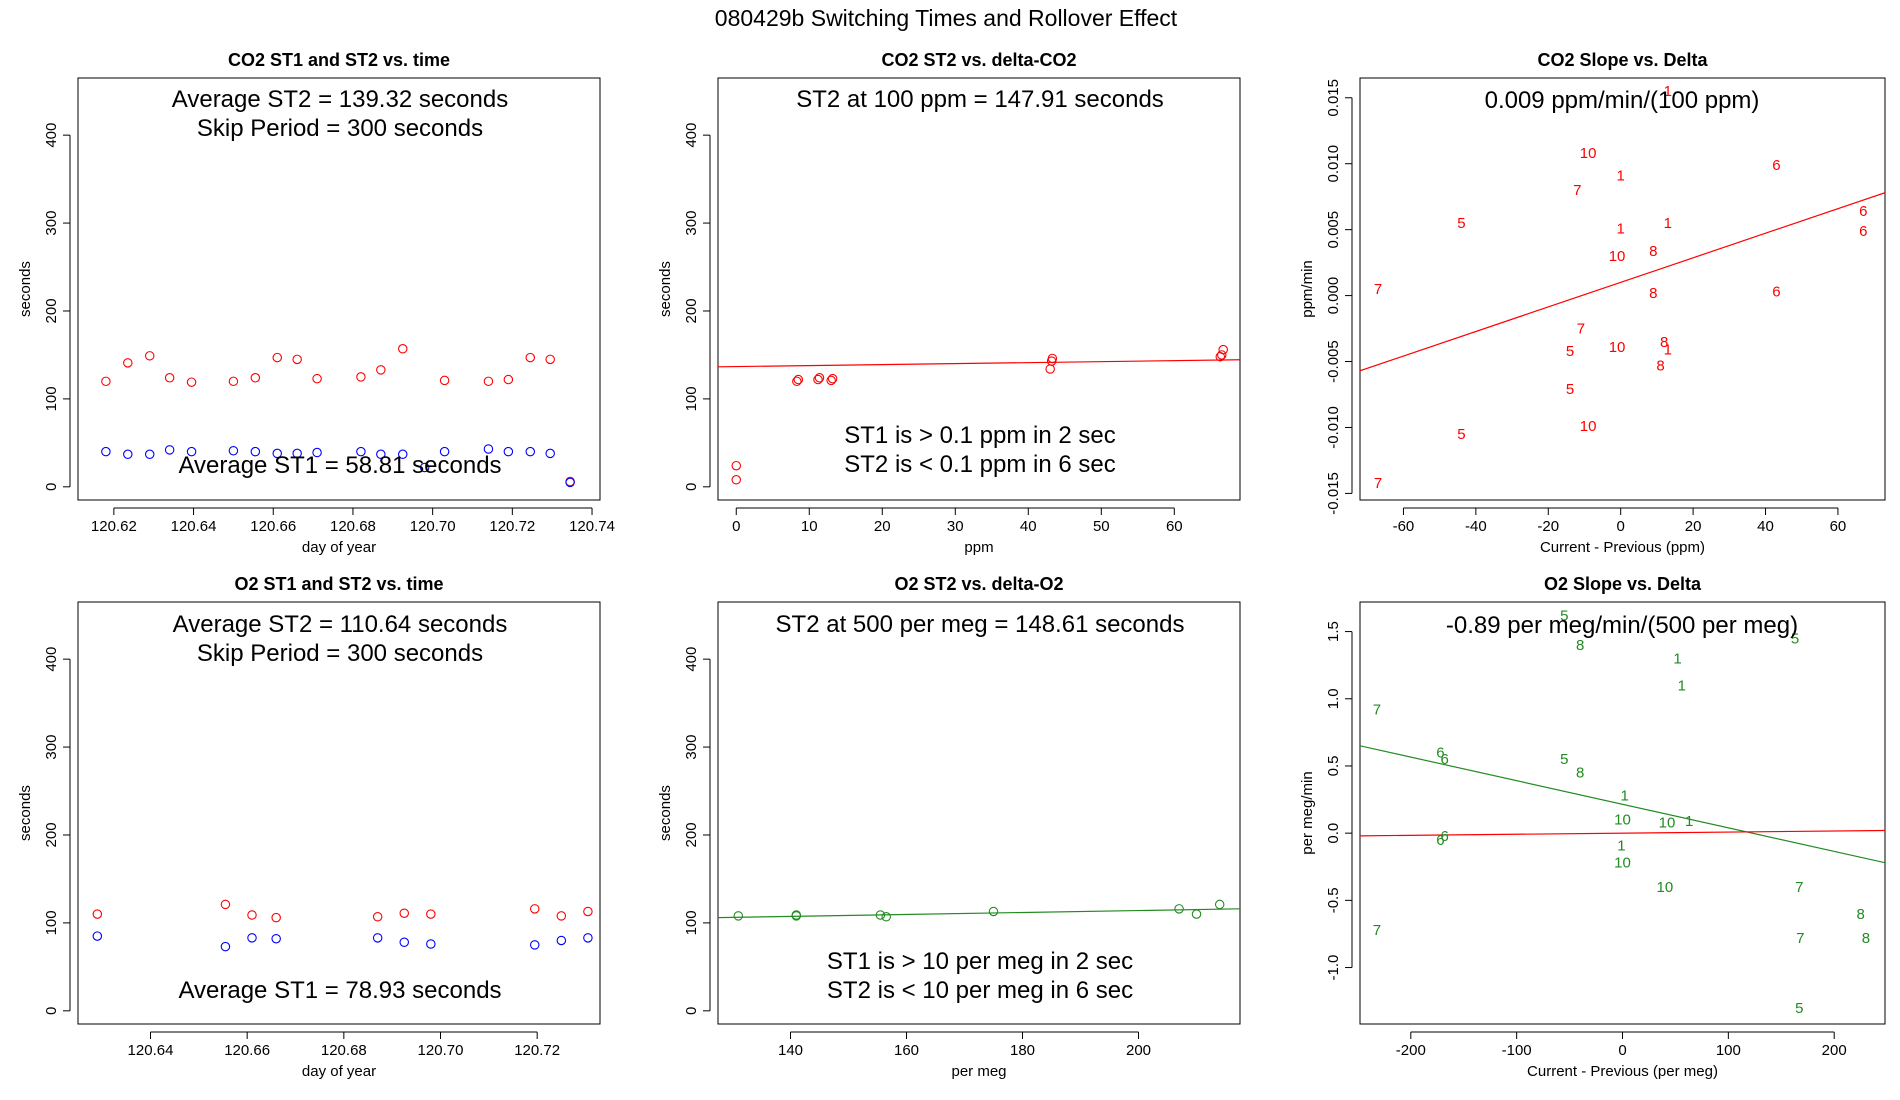 Image resolution: width=1900 pixels, height=1100 pixels. What do you see at coordinates (1404, 526) in the screenshot?
I see `x-tick-label: -60` at bounding box center [1404, 526].